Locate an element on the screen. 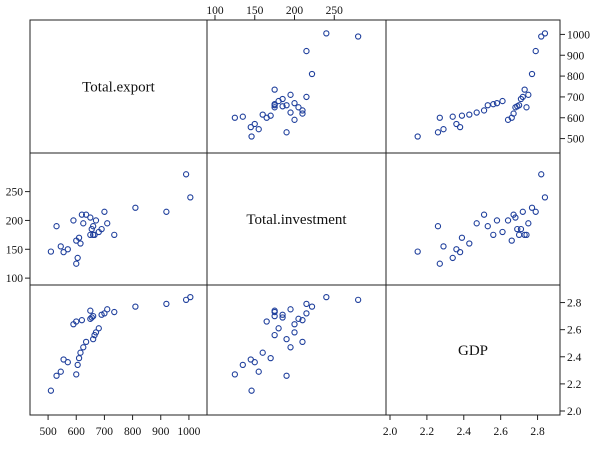 The height and width of the screenshot is (449, 600). tick-label: 2.2 is located at coordinates (427, 432).